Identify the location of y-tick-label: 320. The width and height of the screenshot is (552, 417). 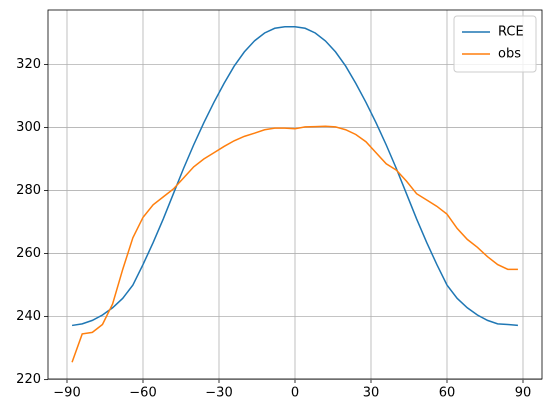
(28, 64).